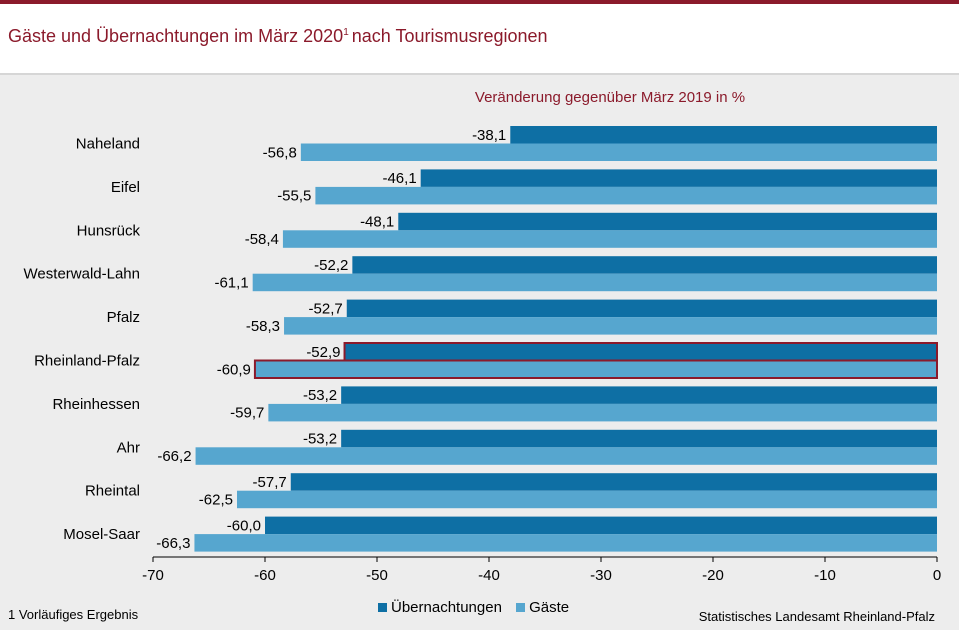 The image size is (959, 630). Describe the element at coordinates (489, 135) in the screenshot. I see `data-label-uebernachtungen-naheland: -38,1` at that location.